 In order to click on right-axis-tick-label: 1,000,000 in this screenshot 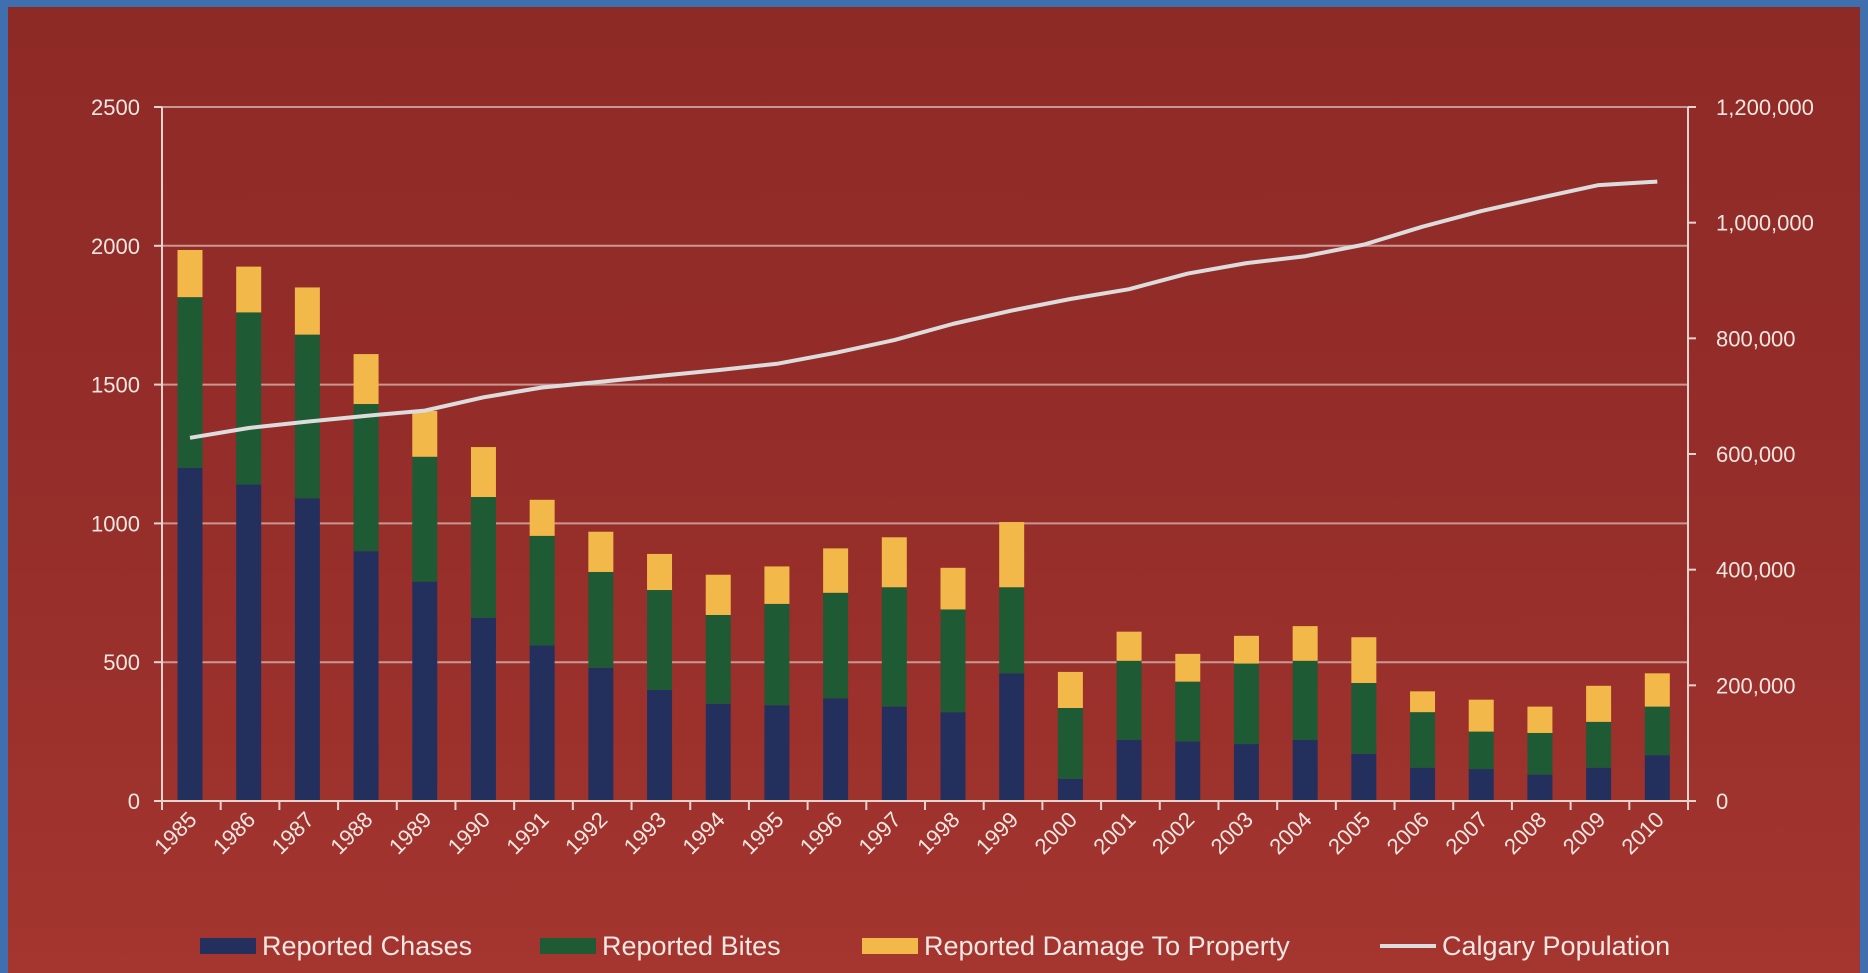, I will do `click(1765, 223)`.